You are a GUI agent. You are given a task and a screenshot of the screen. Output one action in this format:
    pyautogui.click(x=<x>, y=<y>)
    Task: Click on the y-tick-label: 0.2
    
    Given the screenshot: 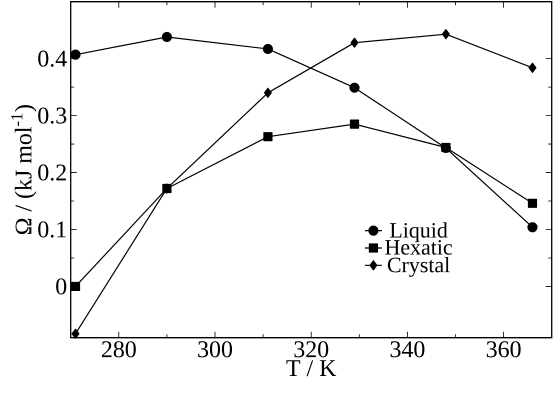 What is the action you would take?
    pyautogui.click(x=52, y=172)
    